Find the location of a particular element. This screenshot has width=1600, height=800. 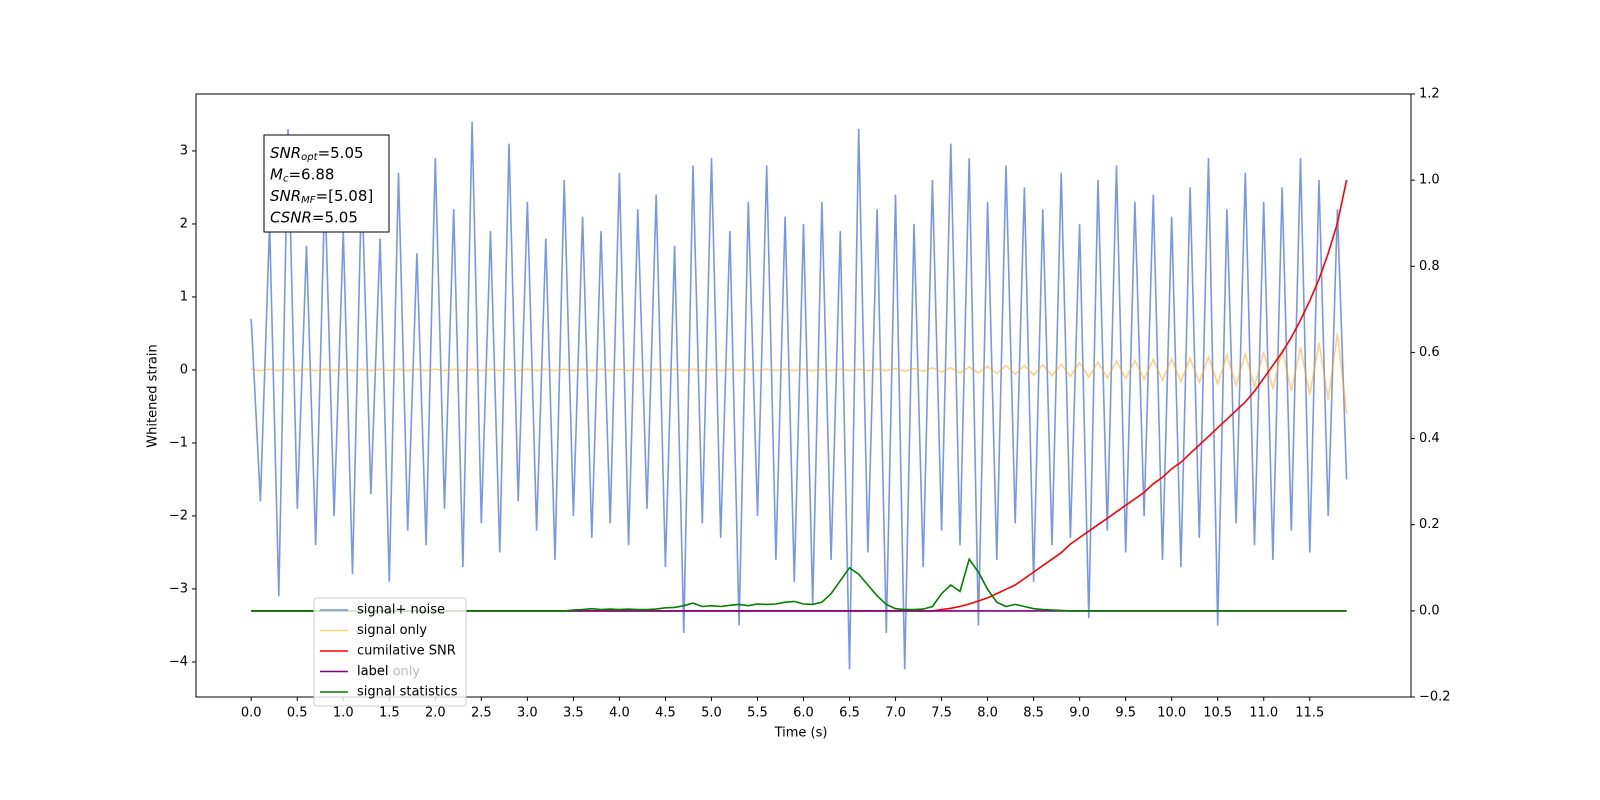

x-tick-label: 5.5 is located at coordinates (757, 713).